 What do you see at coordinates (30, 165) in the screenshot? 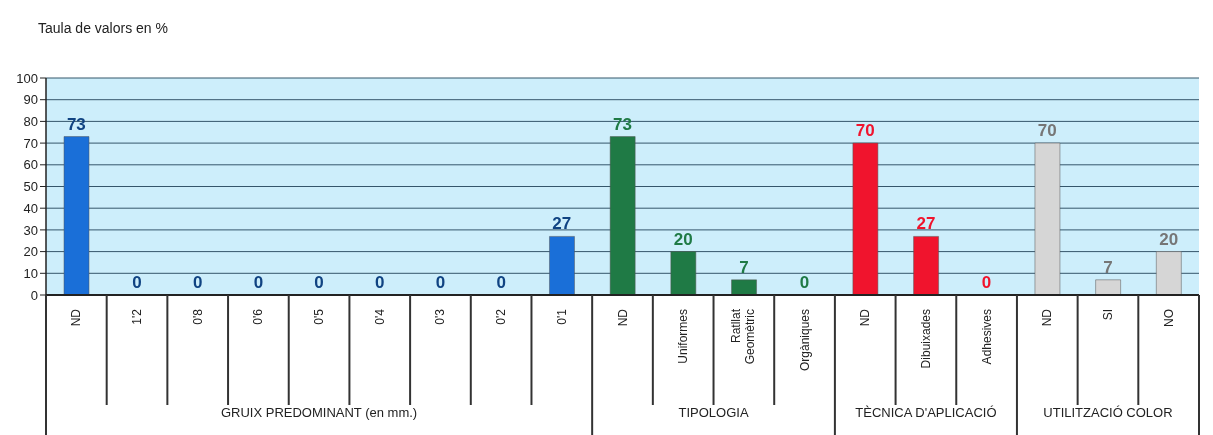
I see `y-tick-label: 60` at bounding box center [30, 165].